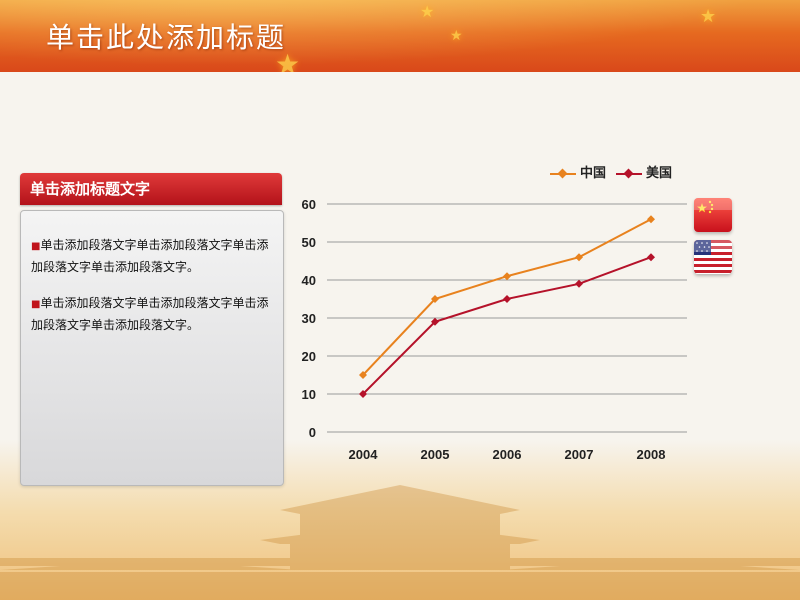 The image size is (800, 600). I want to click on card-heading: 单击添加标题文字, so click(151, 189).